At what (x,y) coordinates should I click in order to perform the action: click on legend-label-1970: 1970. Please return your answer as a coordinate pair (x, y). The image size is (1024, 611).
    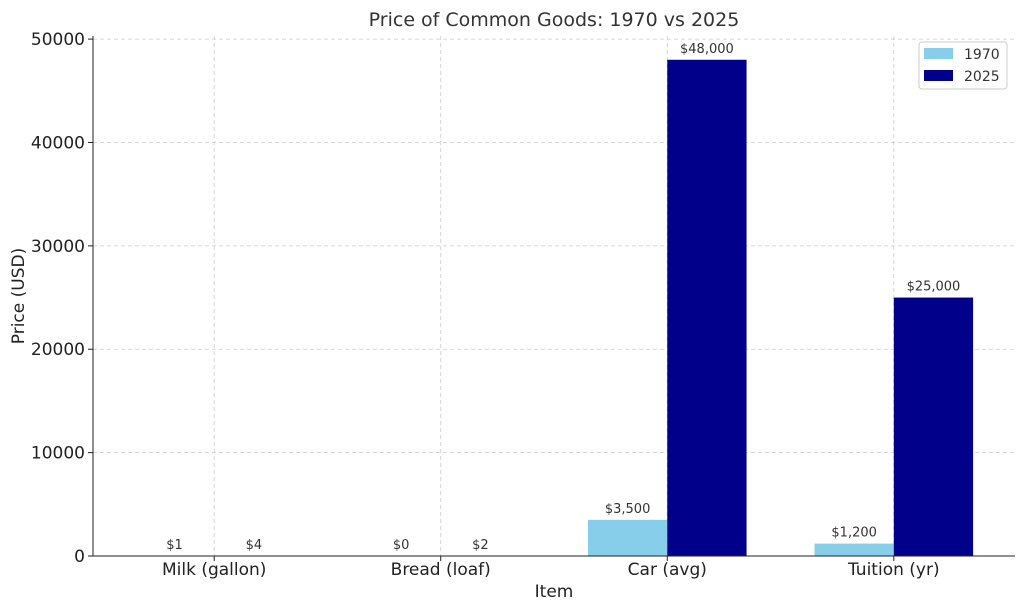
    Looking at the image, I should click on (982, 55).